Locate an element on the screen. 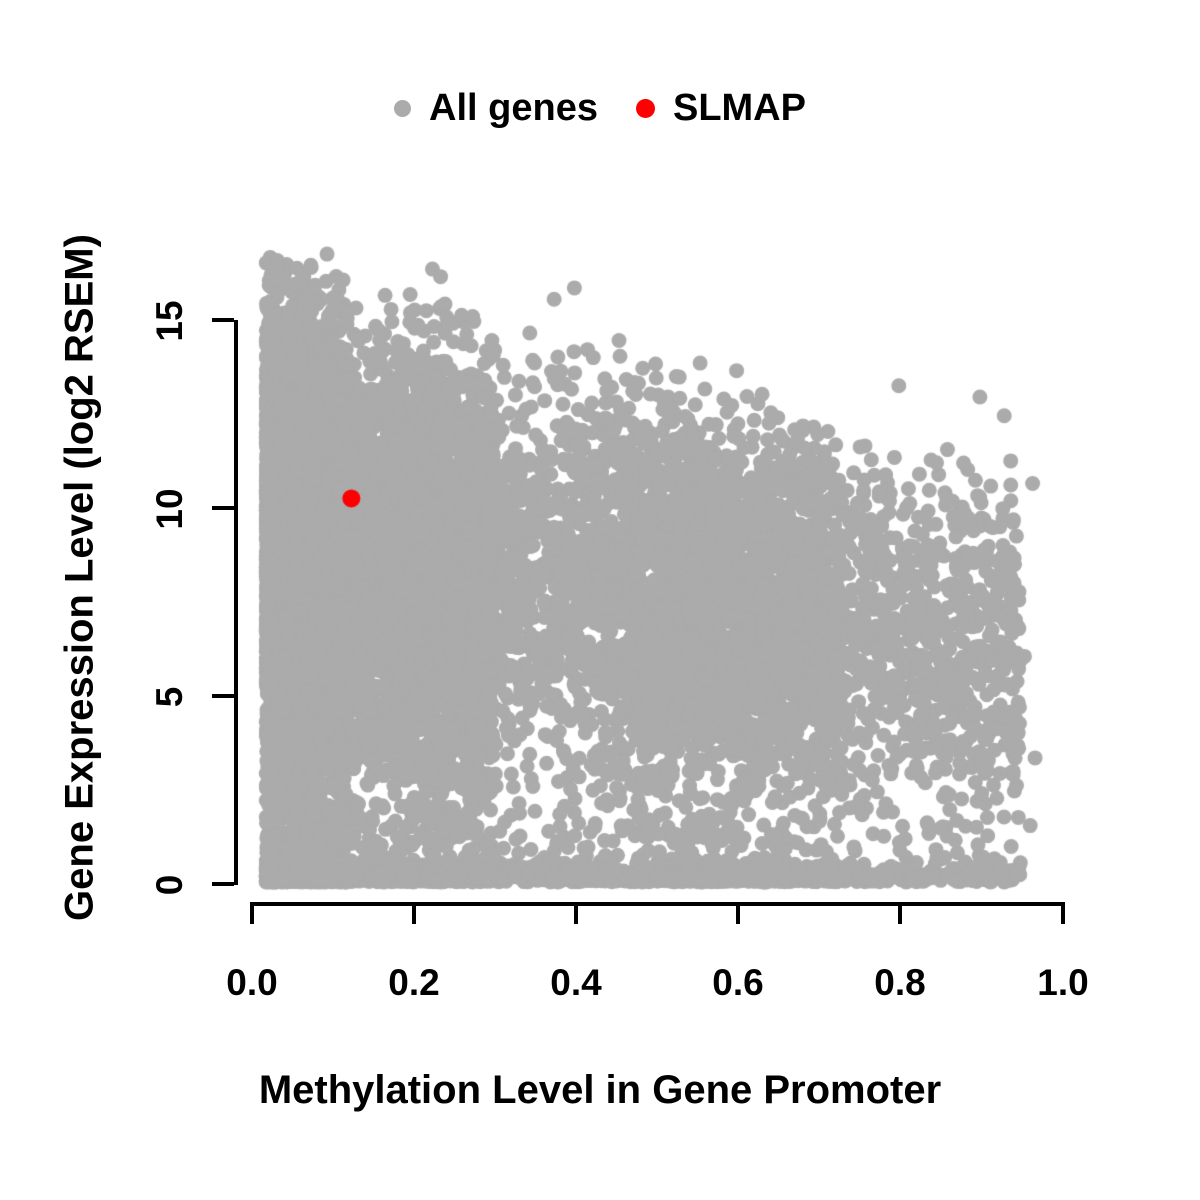  x-axis-line is located at coordinates (657, 904).